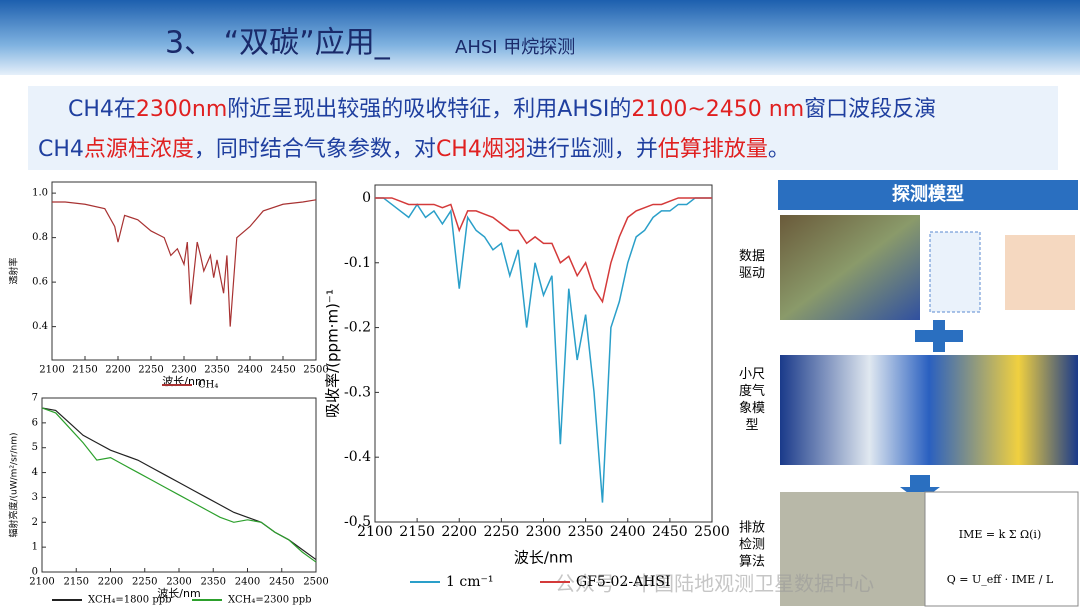  Describe the element at coordinates (357, 392) in the screenshot. I see `y-tick-label: -0.3` at that location.